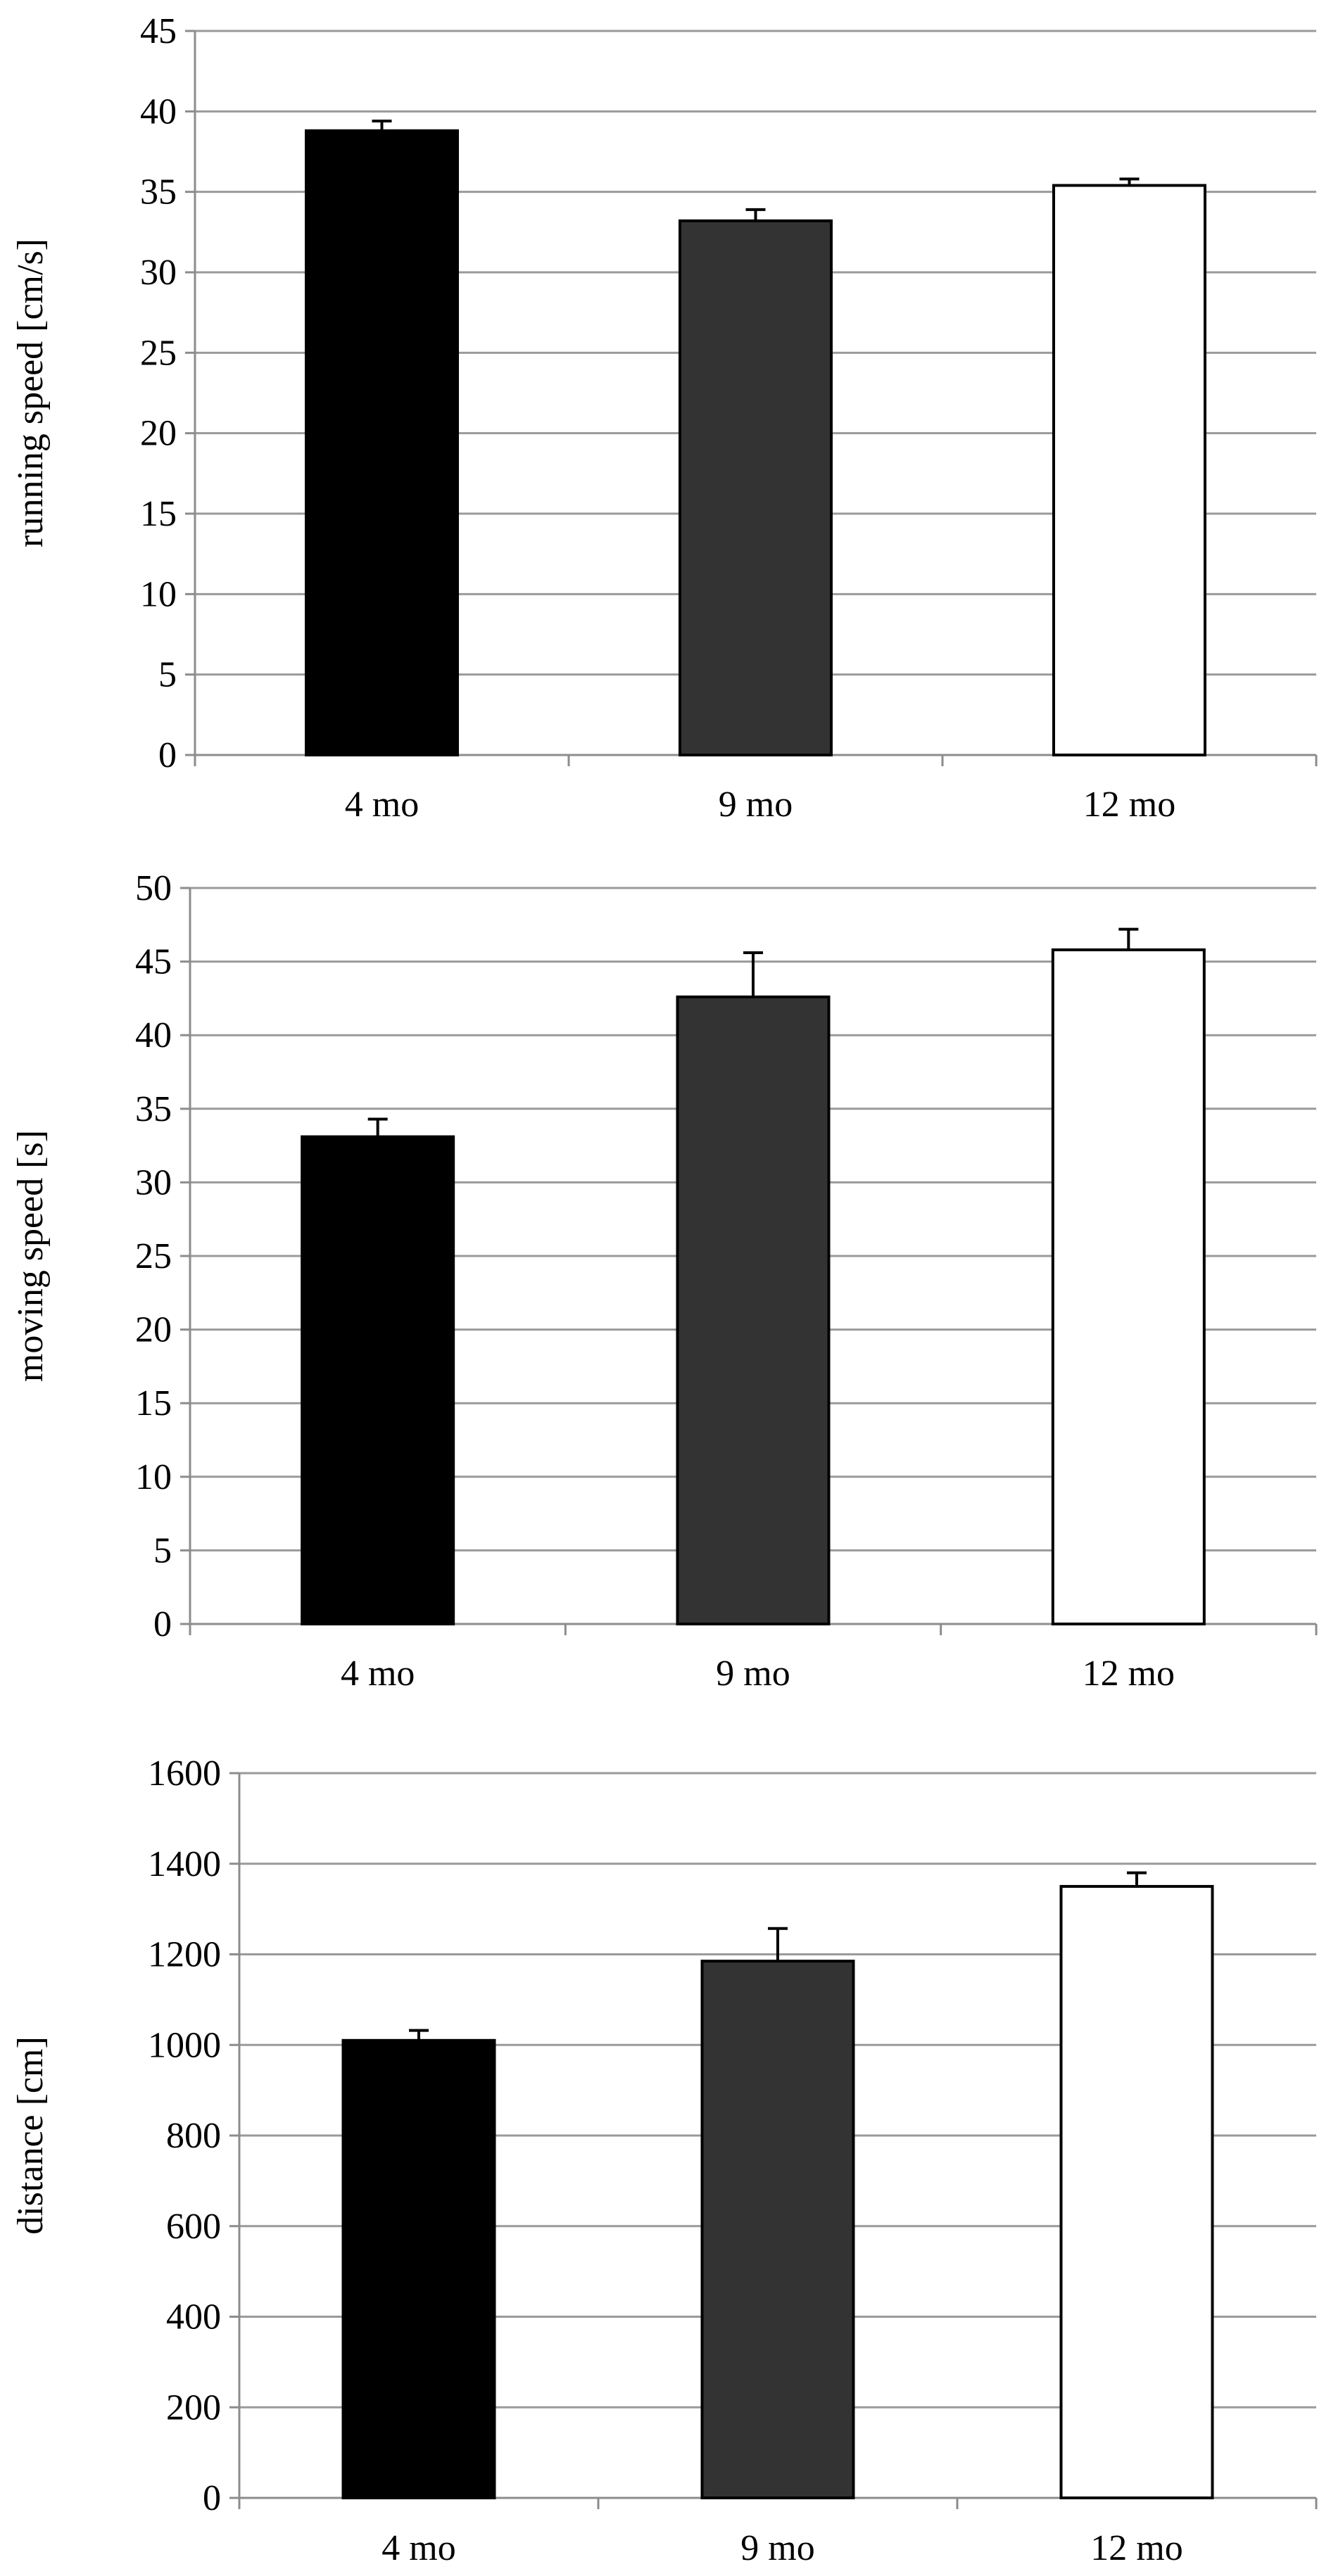 The height and width of the screenshot is (2576, 1331). Describe the element at coordinates (184, 2045) in the screenshot. I see `y-tick-label: 1000` at that location.